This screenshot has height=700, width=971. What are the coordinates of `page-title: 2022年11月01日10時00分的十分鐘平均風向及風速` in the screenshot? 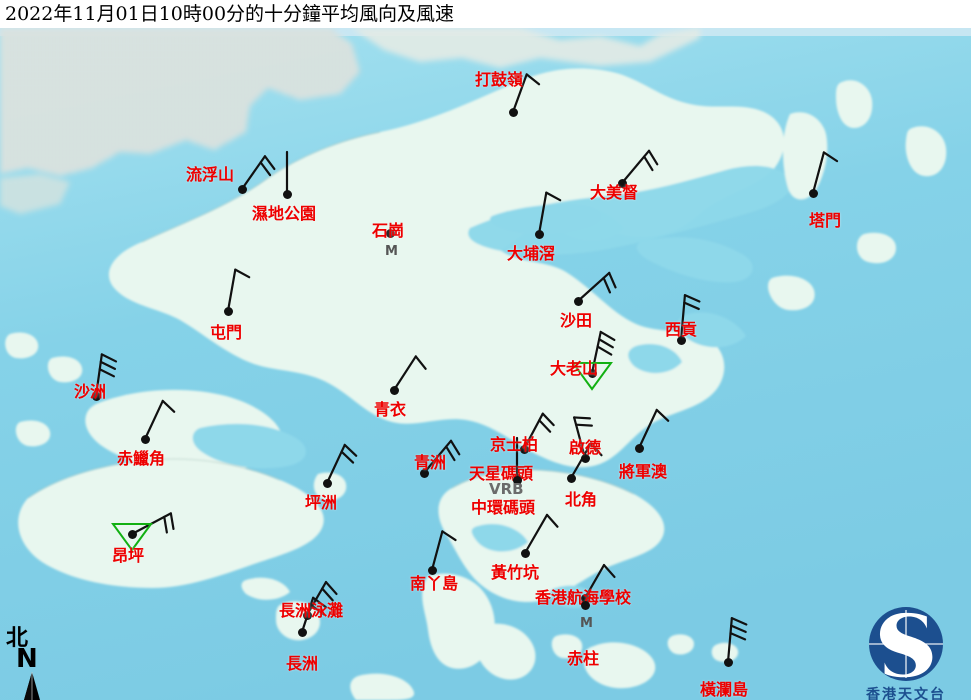 It's located at (230, 14).